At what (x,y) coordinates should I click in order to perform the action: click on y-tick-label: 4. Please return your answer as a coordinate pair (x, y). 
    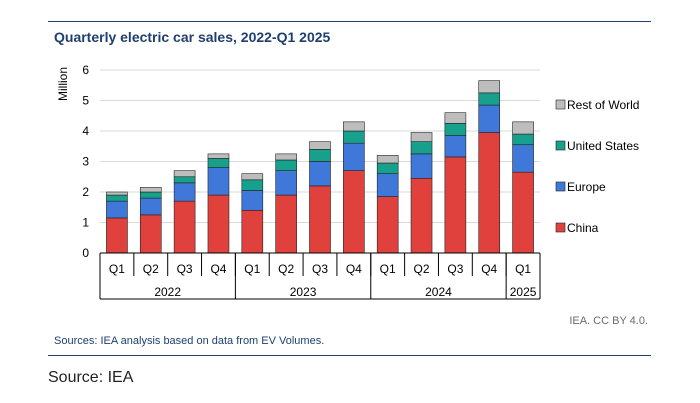
    Looking at the image, I should click on (85, 131).